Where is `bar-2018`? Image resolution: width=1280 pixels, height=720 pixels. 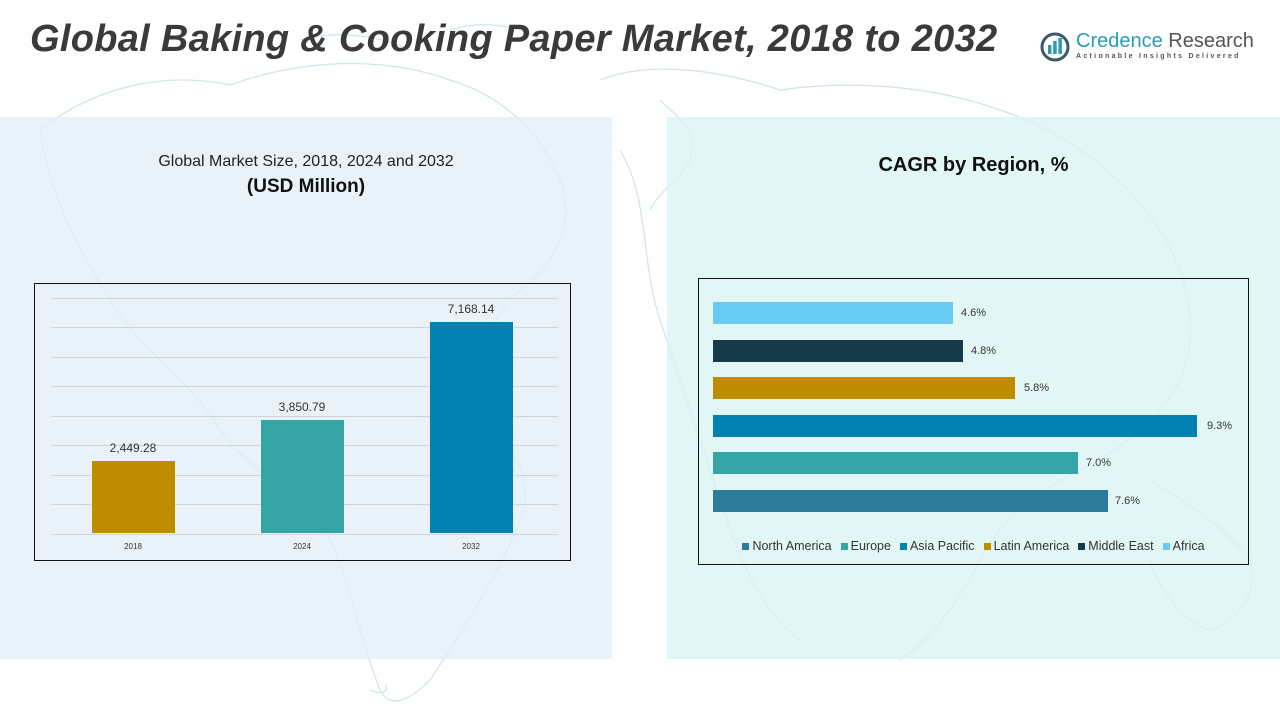 bar-2018 is located at coordinates (133, 497).